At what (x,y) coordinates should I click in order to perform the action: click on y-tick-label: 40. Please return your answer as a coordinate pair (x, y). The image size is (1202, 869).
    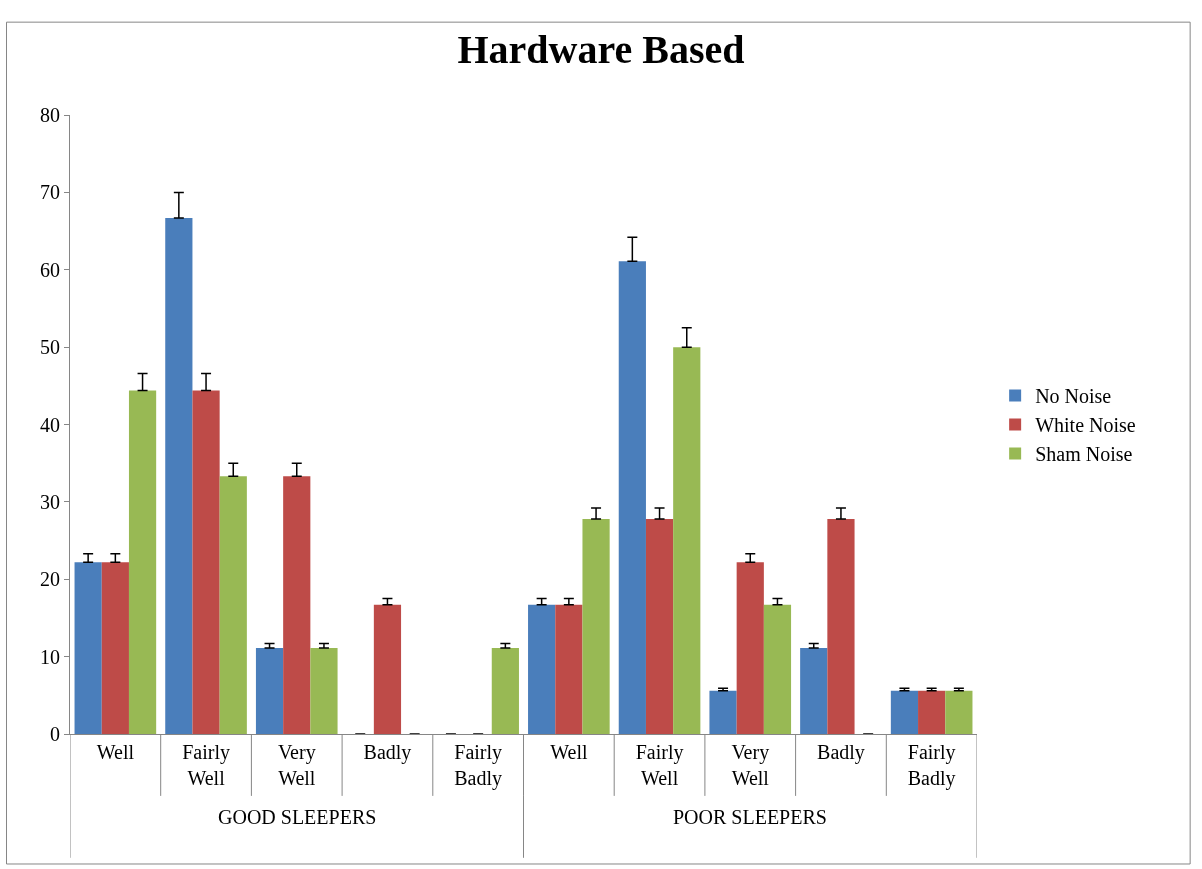
    Looking at the image, I should click on (50, 424).